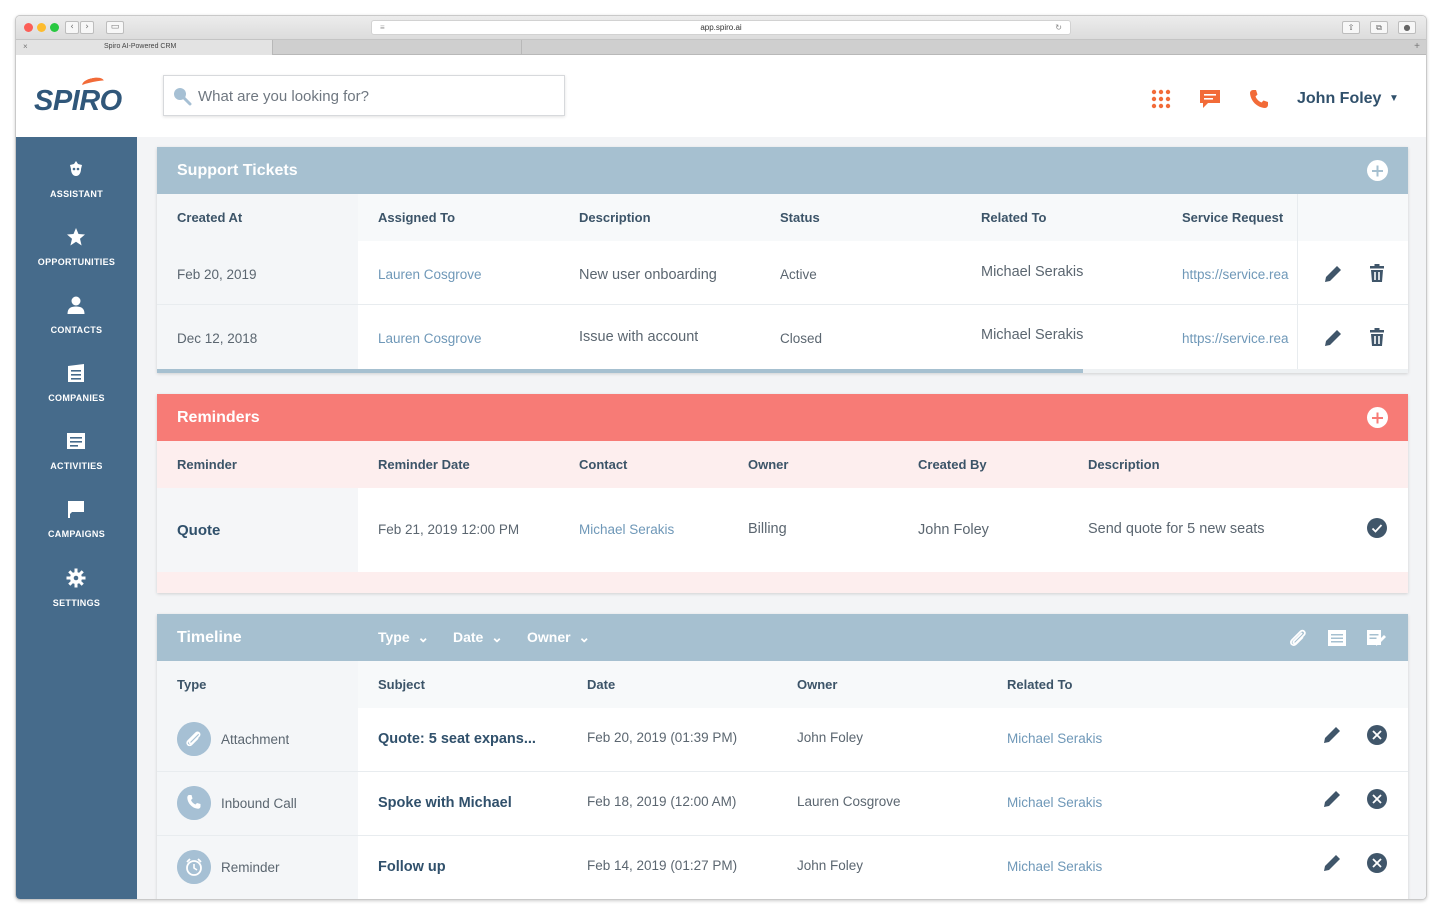 The width and height of the screenshot is (1440, 914). Describe the element at coordinates (401, 684) in the screenshot. I see `col-subject: Subject` at that location.